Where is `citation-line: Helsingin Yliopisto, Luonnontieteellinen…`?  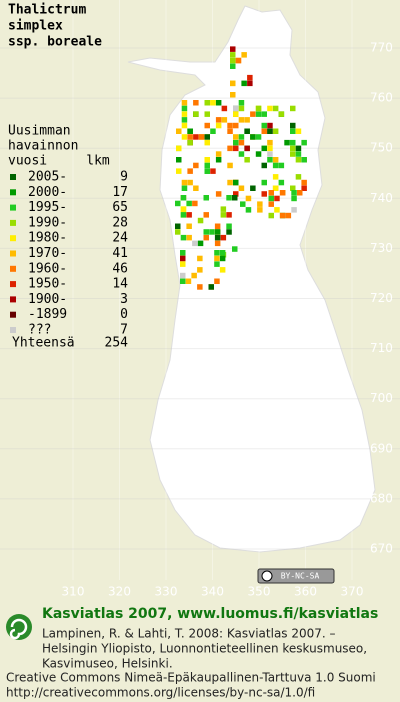 citation-line: Helsingin Yliopisto, Luonnontieteellinen… is located at coordinates (204, 649).